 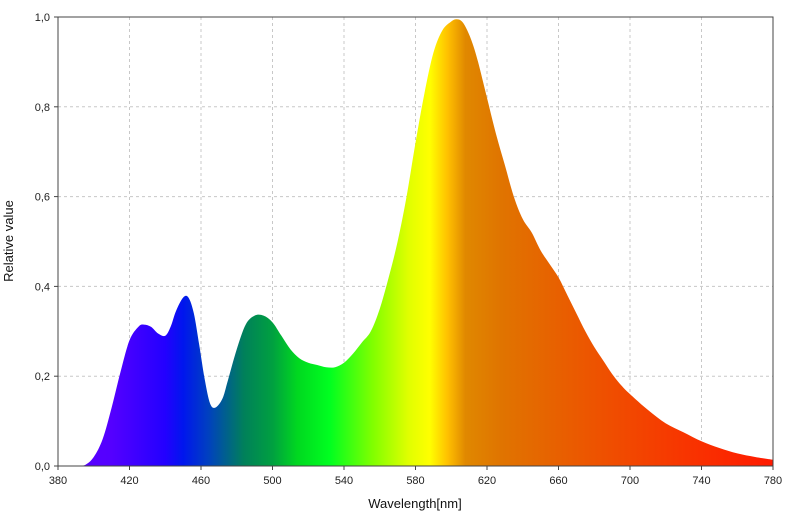 What do you see at coordinates (42, 377) in the screenshot?
I see `y-tick-label: 0,2` at bounding box center [42, 377].